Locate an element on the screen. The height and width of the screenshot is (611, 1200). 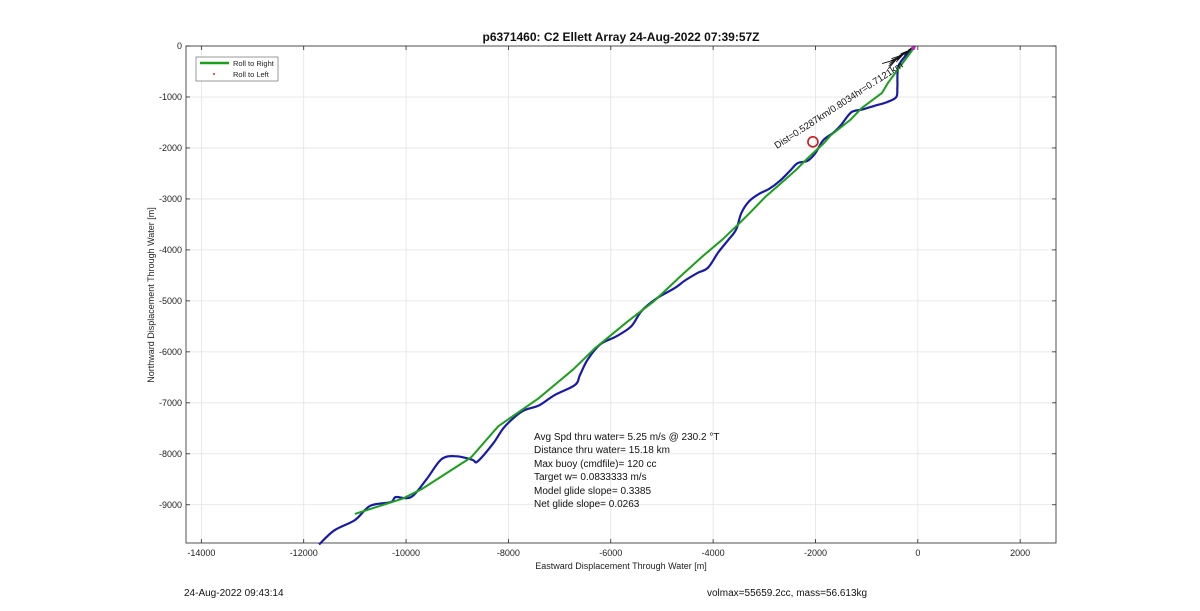
y-tick-label: -4000 is located at coordinates (170, 250).